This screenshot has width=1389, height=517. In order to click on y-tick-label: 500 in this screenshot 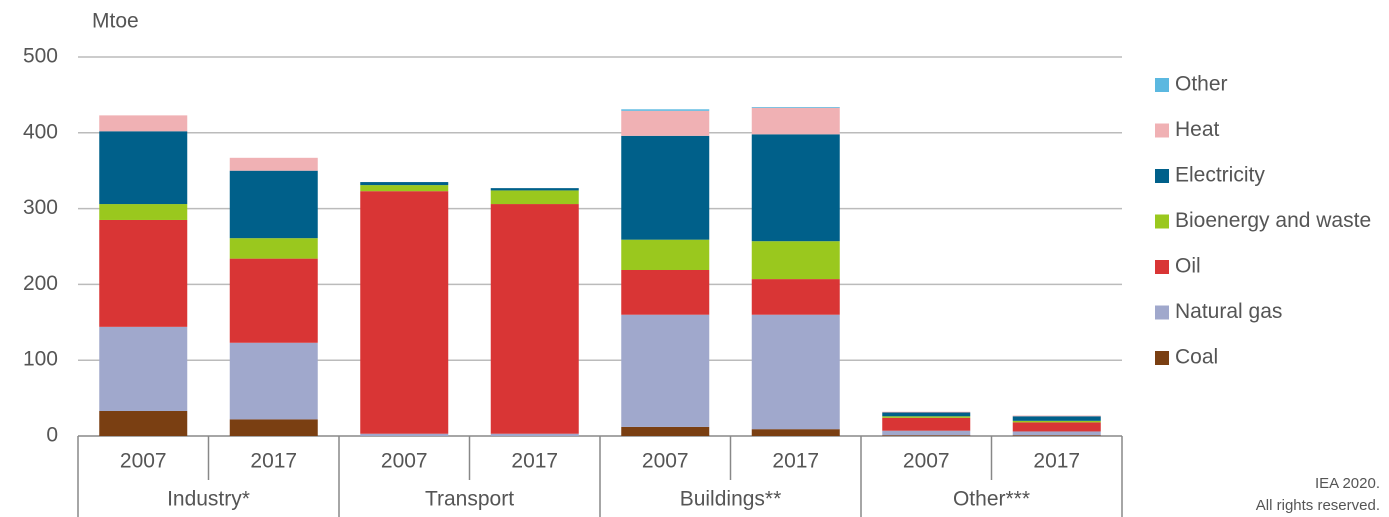, I will do `click(40, 56)`.